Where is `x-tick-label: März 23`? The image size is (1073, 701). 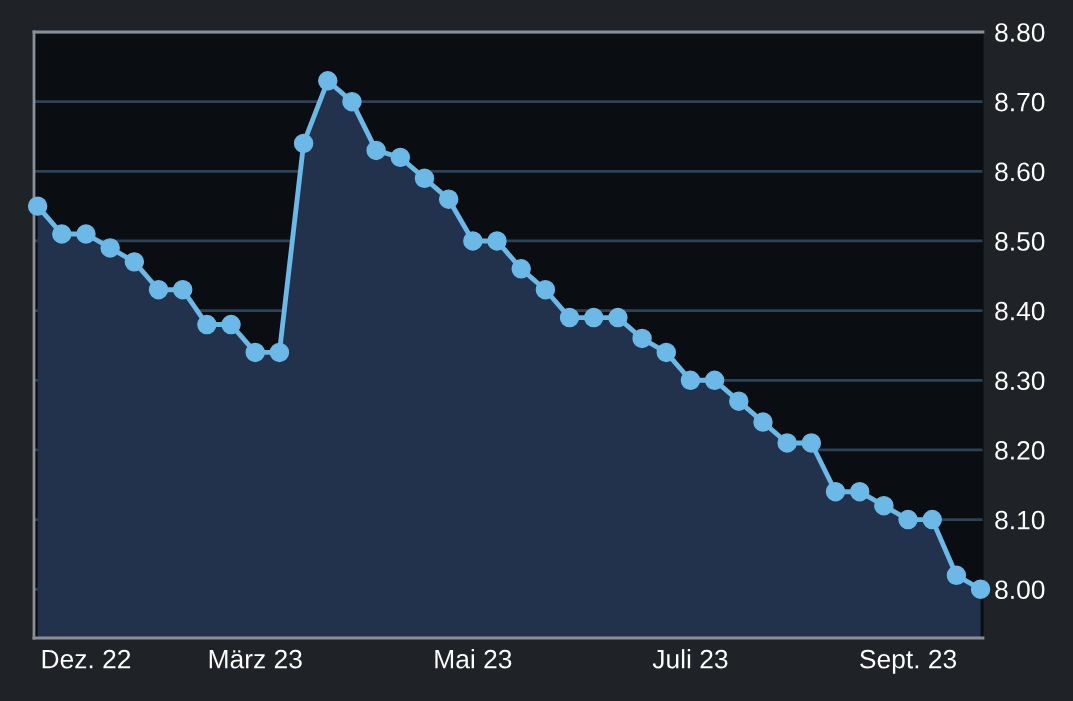 x-tick-label: März 23 is located at coordinates (255, 659).